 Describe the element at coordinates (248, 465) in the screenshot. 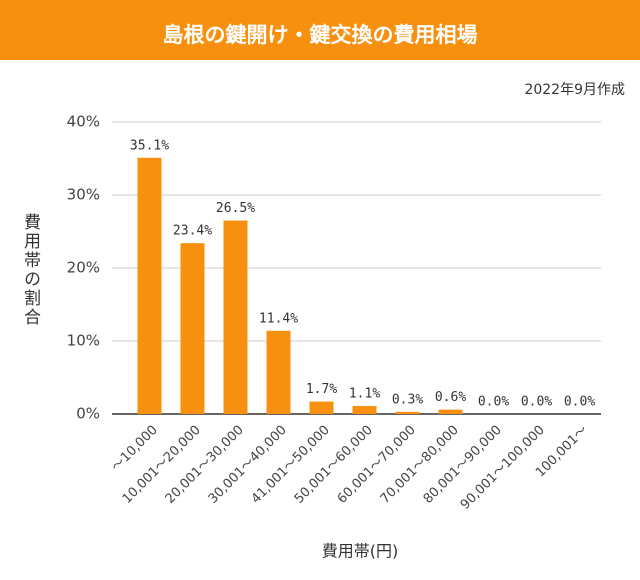

I see `x-tick-label: 30,001〜40,000` at that location.